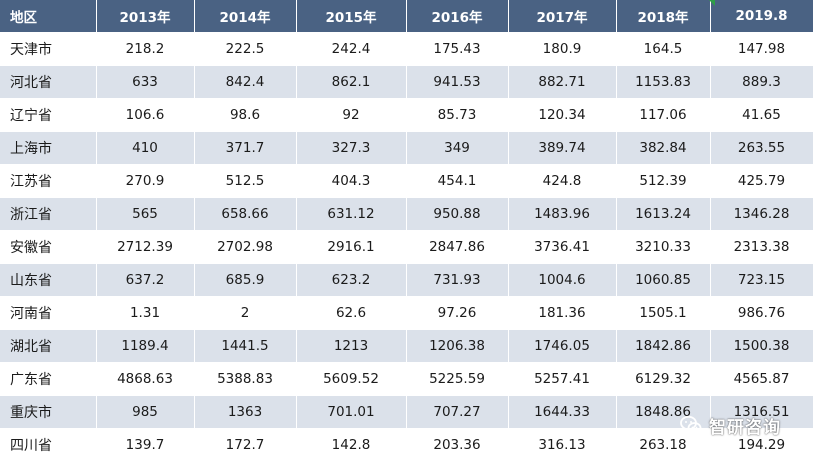 The height and width of the screenshot is (463, 813). Describe the element at coordinates (245, 379) in the screenshot. I see `value-cell: 5388.83` at that location.